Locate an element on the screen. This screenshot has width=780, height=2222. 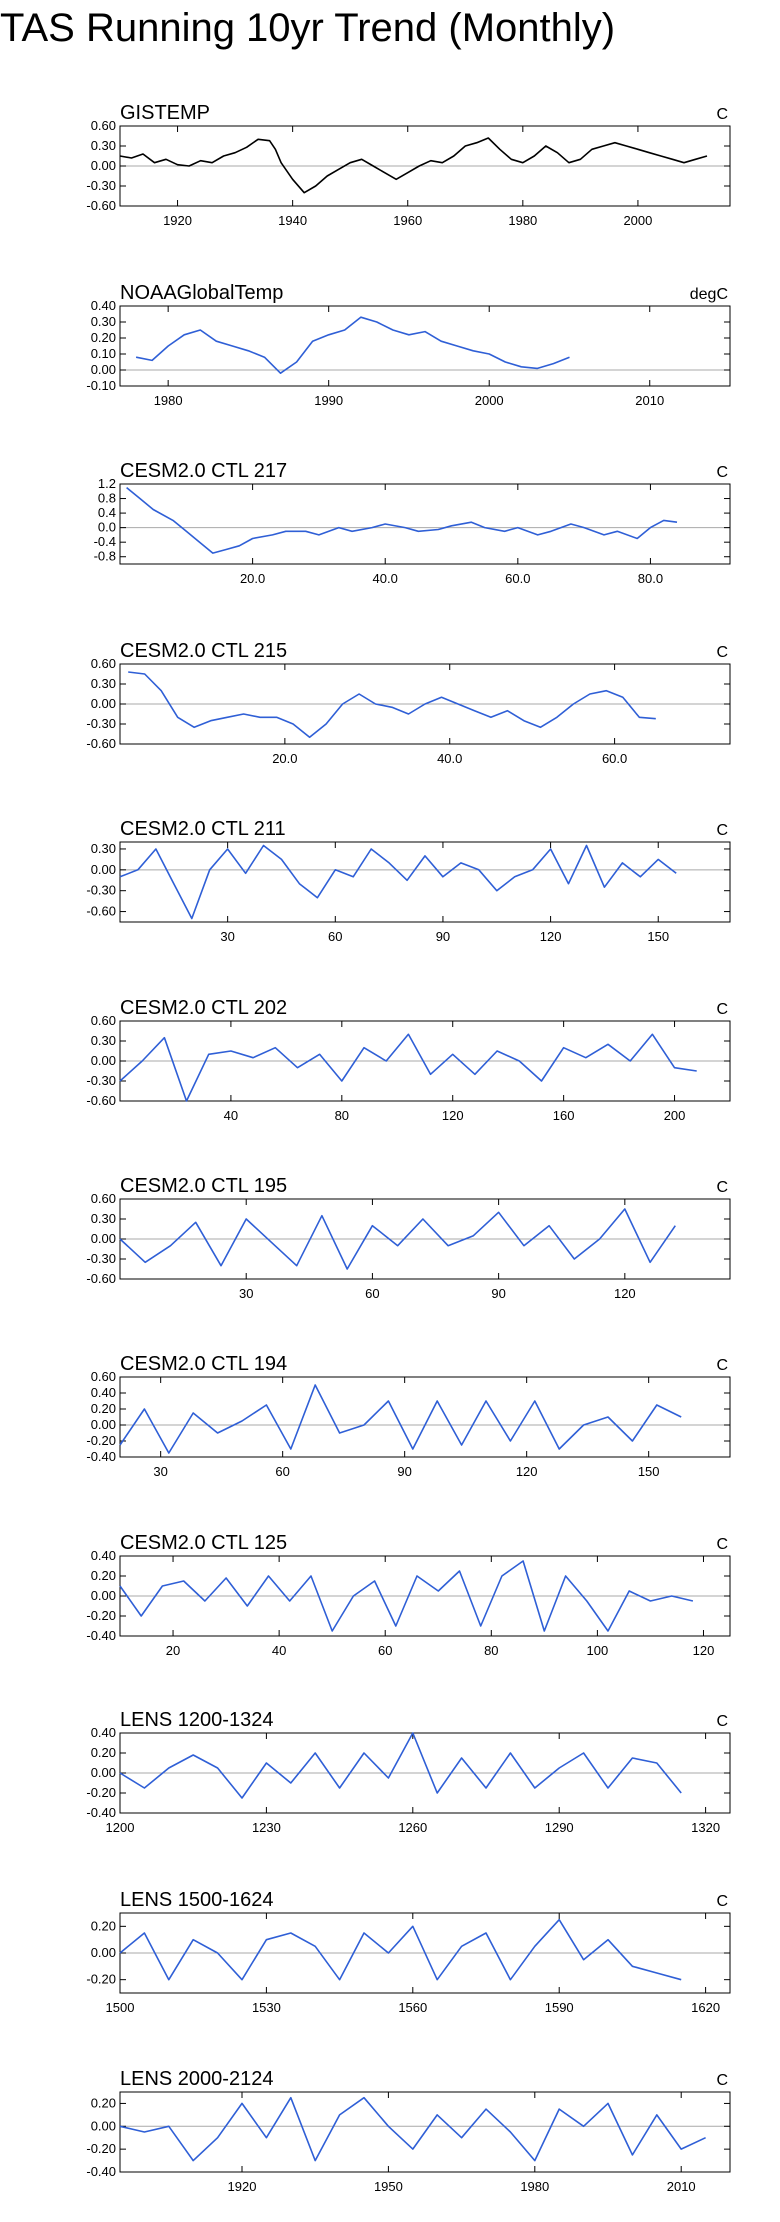
x-tick-label: 200 is located at coordinates (675, 1115).